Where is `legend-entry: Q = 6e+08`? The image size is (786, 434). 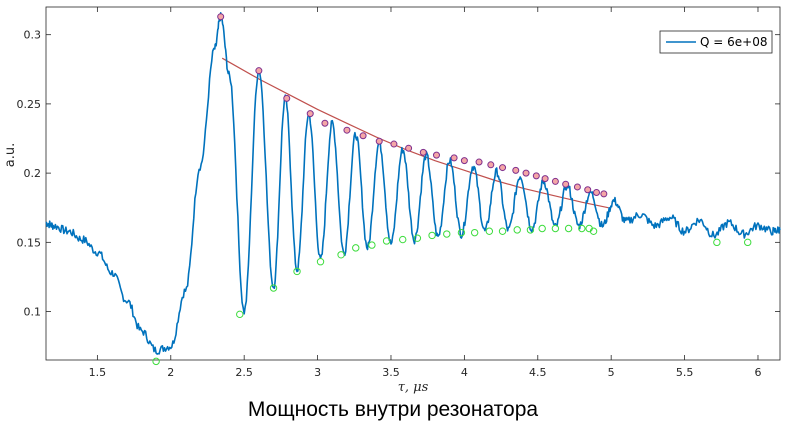 legend-entry: Q = 6e+08 is located at coordinates (733, 42).